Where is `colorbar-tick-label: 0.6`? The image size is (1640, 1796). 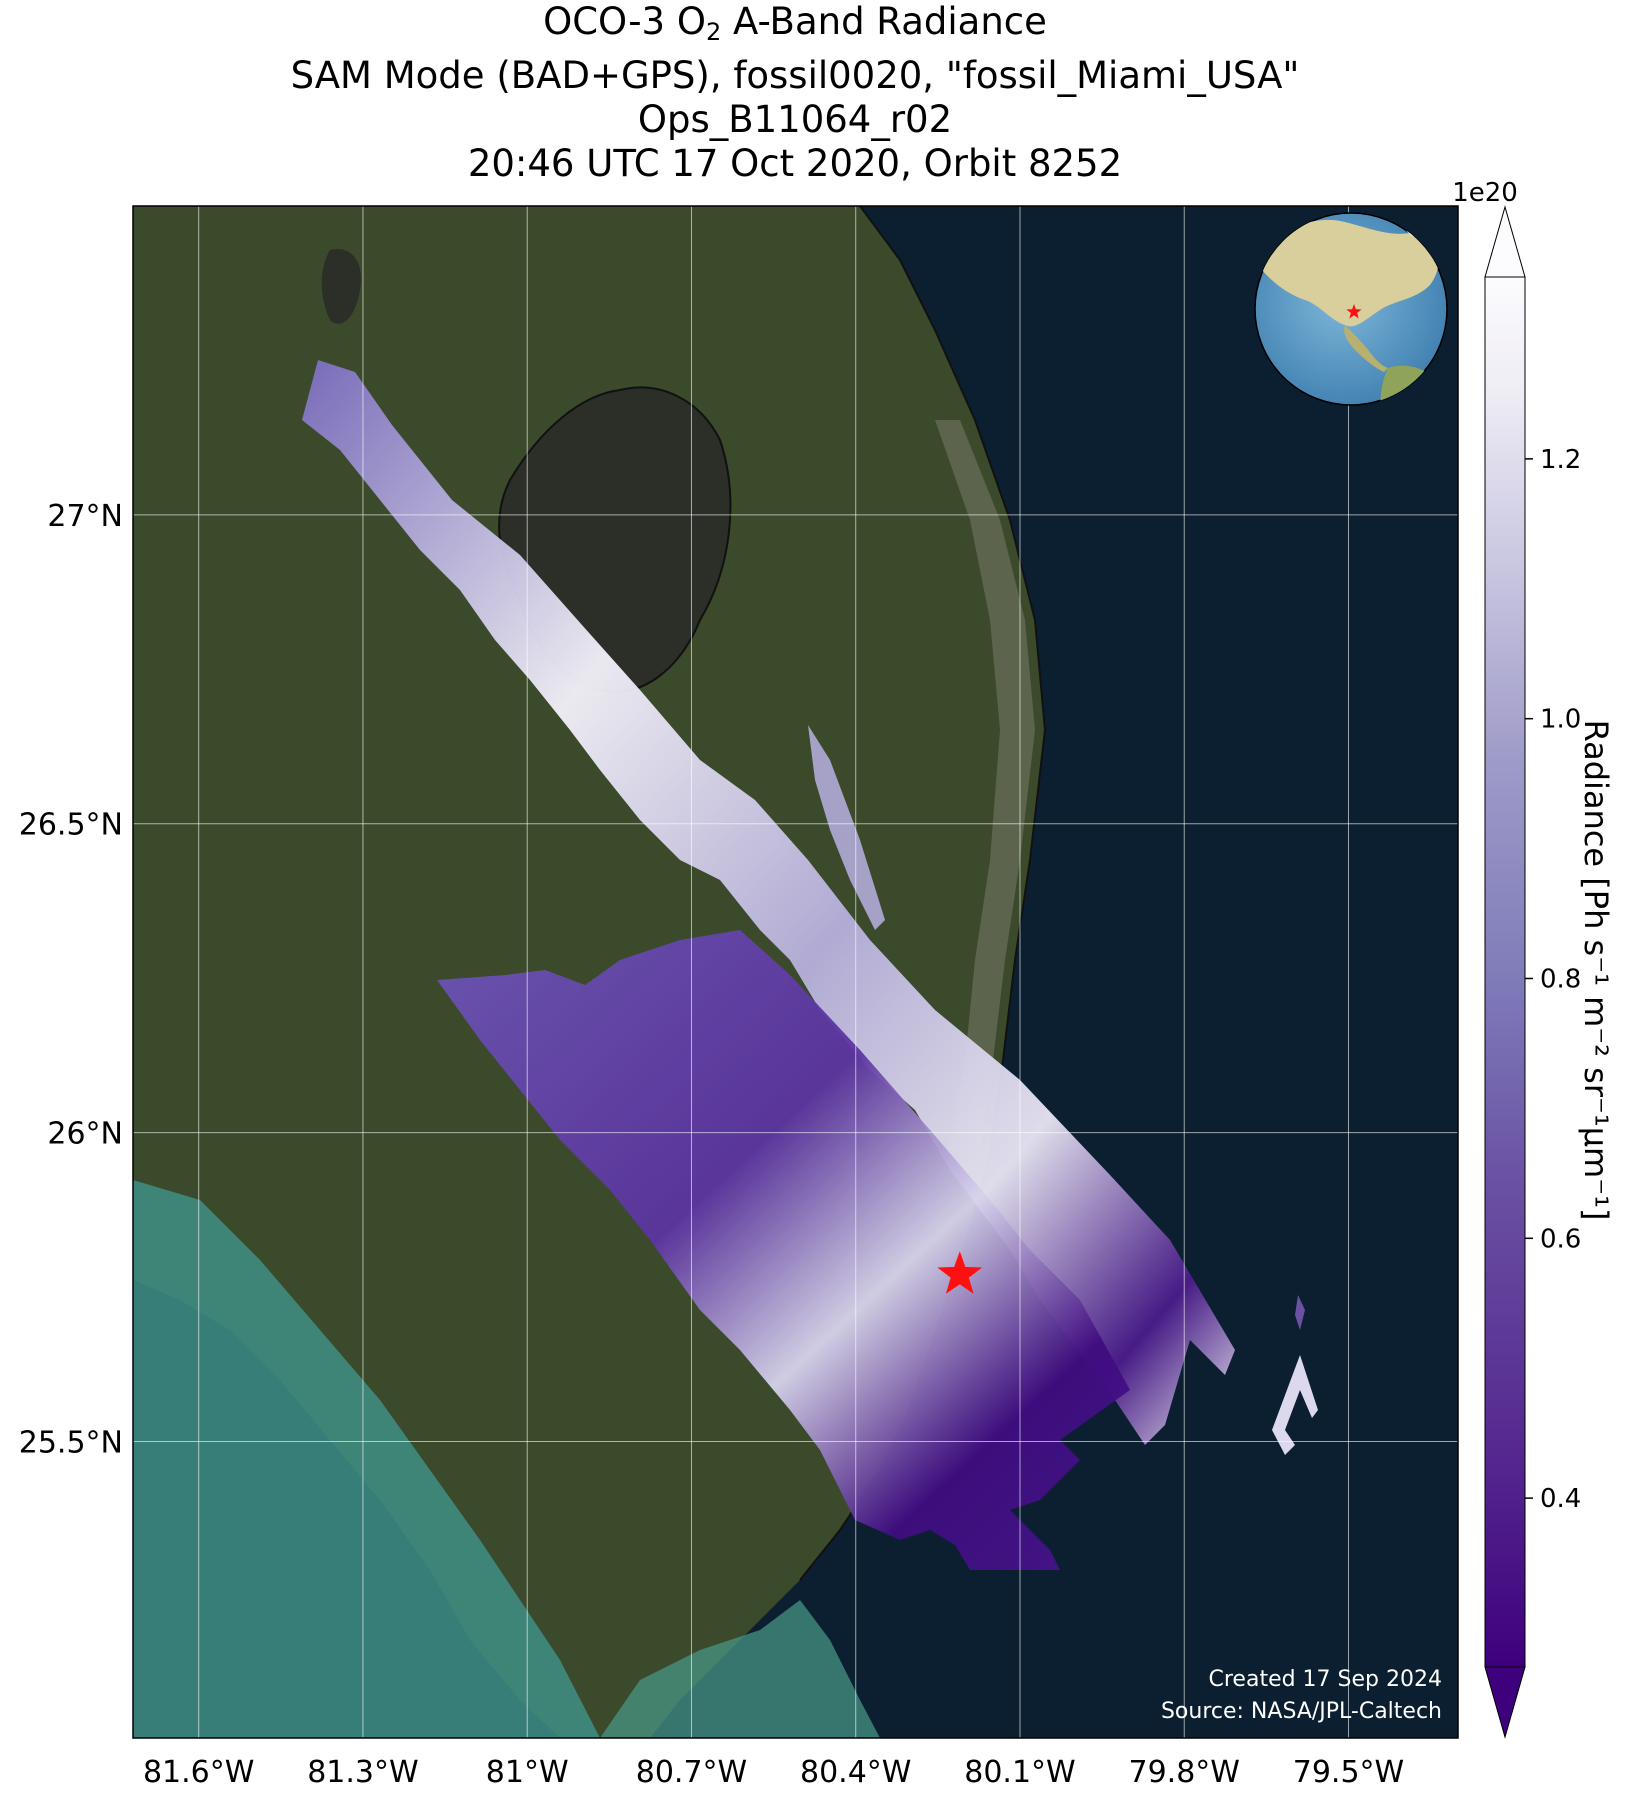
colorbar-tick-label: 0.6 is located at coordinates (1560, 1239).